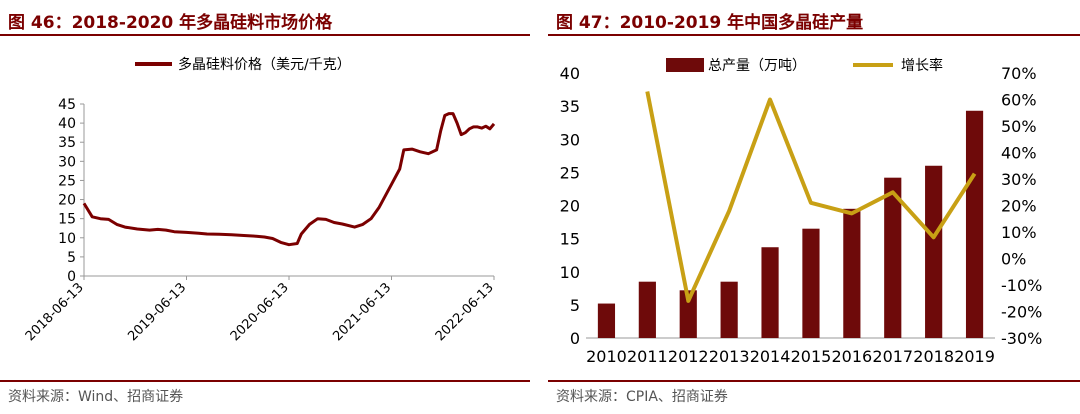  Describe the element at coordinates (570, 106) in the screenshot. I see `y-left-tick-label: 35` at that location.